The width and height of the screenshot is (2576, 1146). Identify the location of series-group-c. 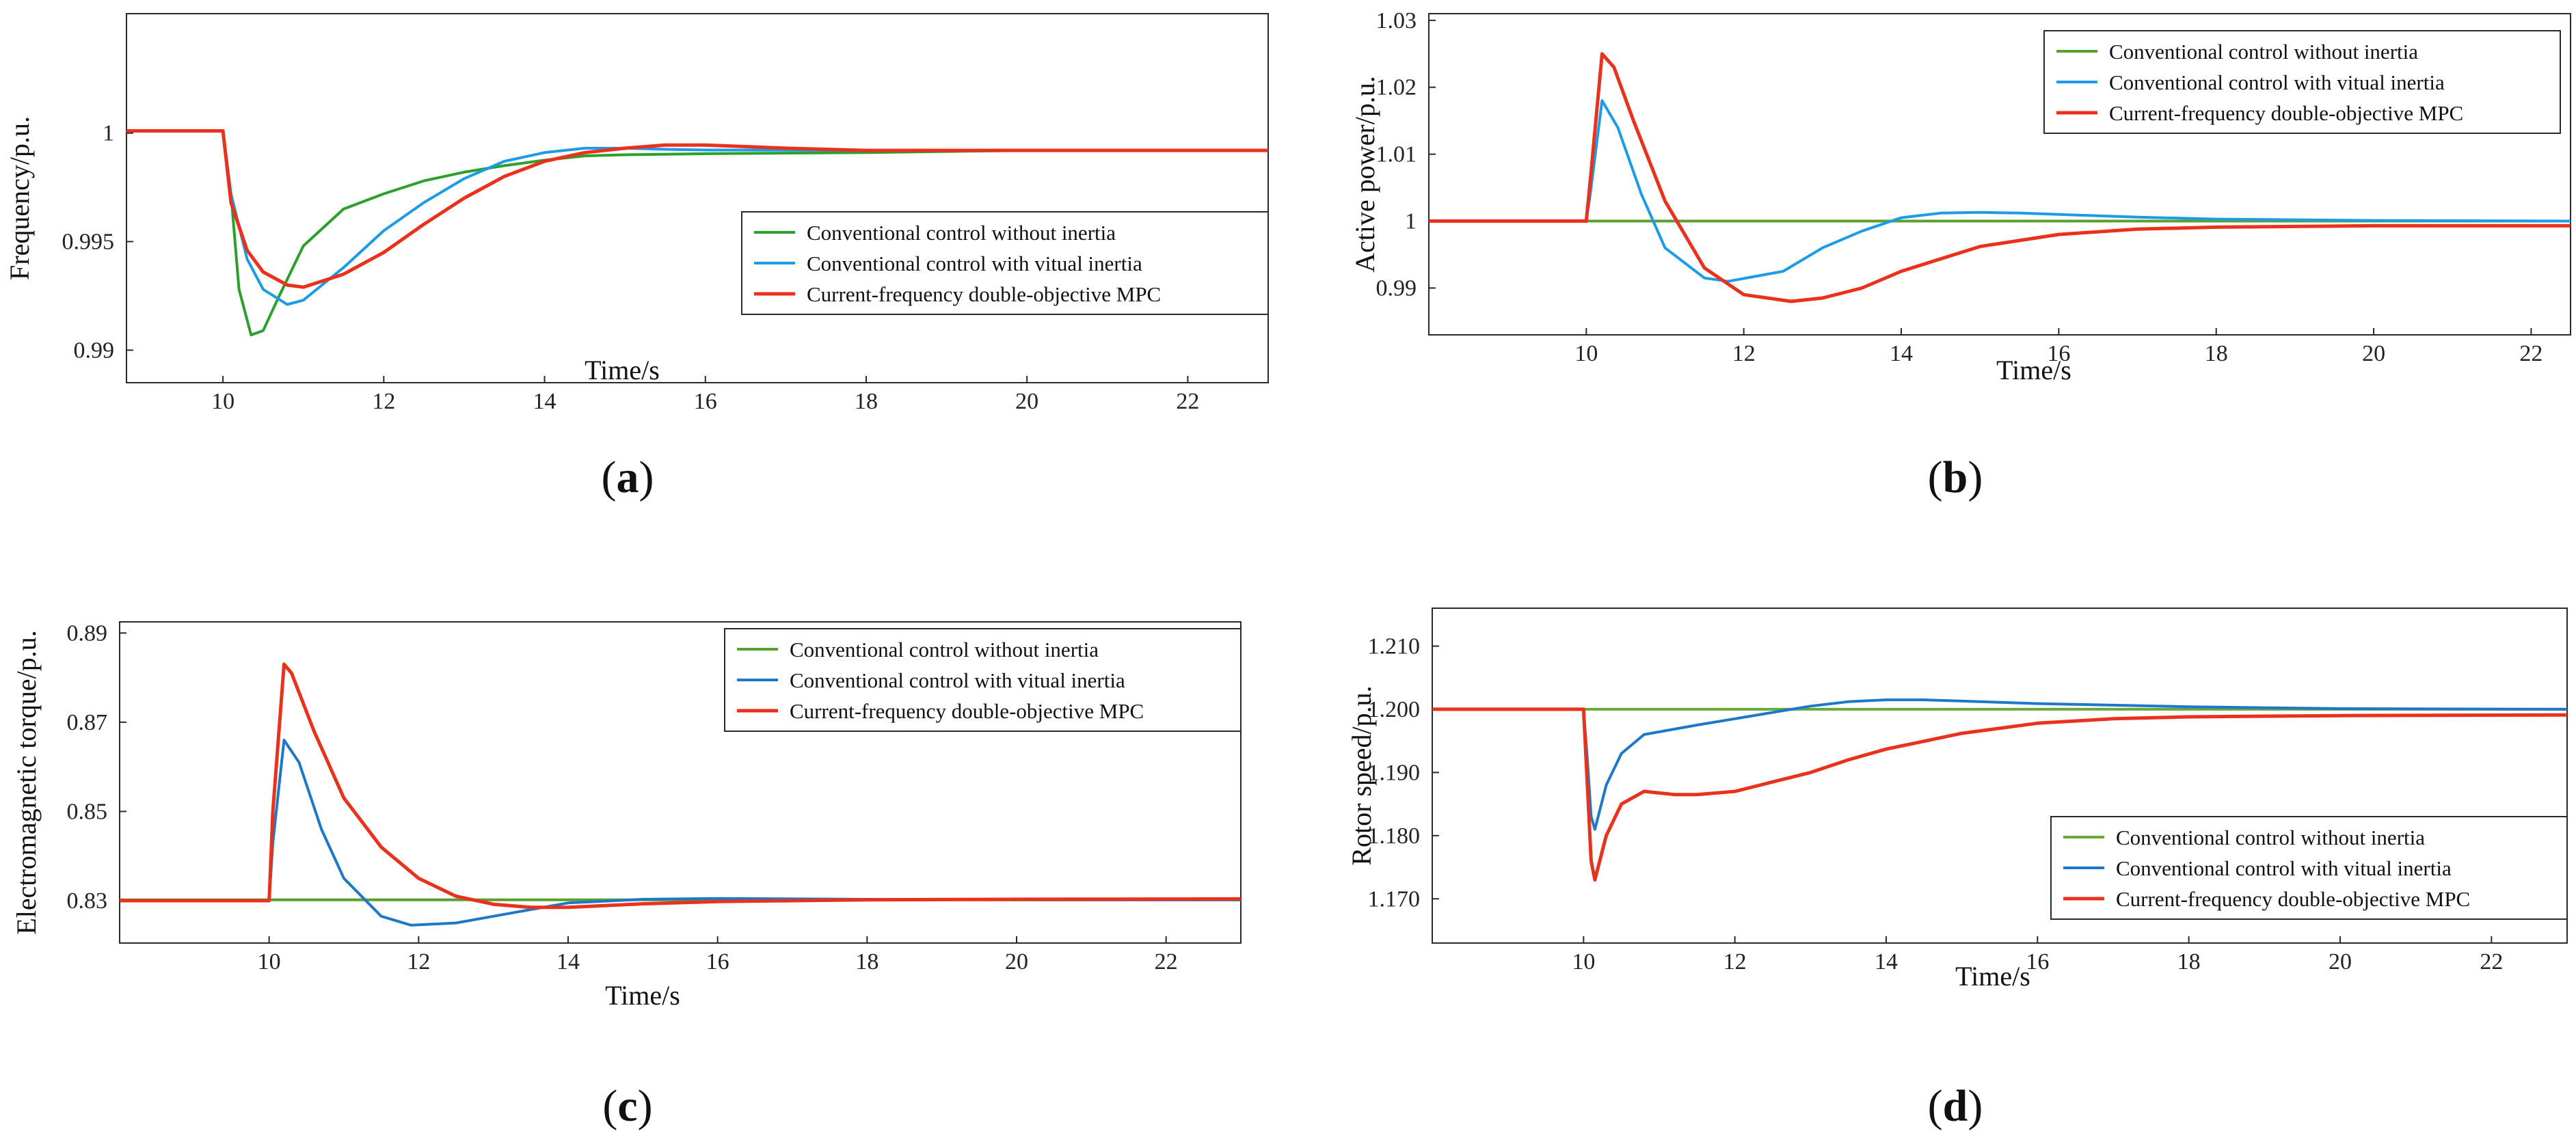
(680, 794).